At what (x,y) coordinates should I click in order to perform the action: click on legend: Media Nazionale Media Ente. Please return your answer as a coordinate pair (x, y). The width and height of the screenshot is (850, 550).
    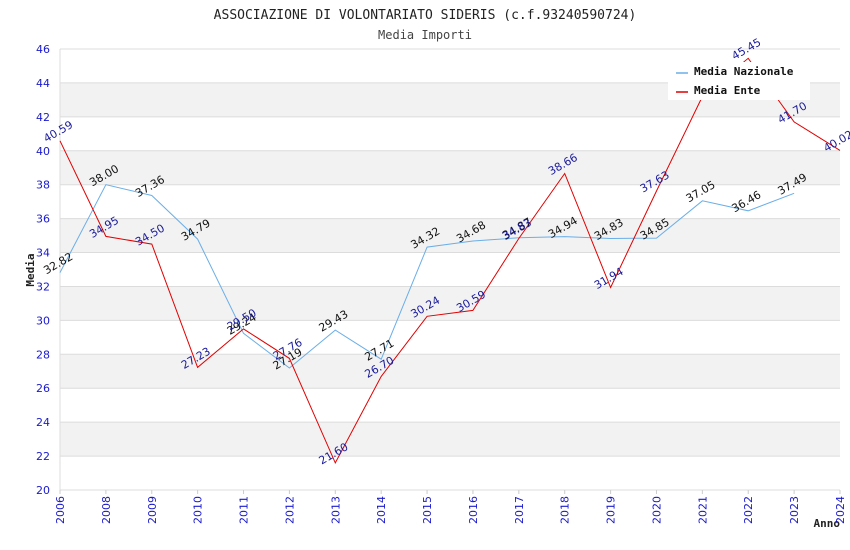
    Looking at the image, I should click on (739, 81).